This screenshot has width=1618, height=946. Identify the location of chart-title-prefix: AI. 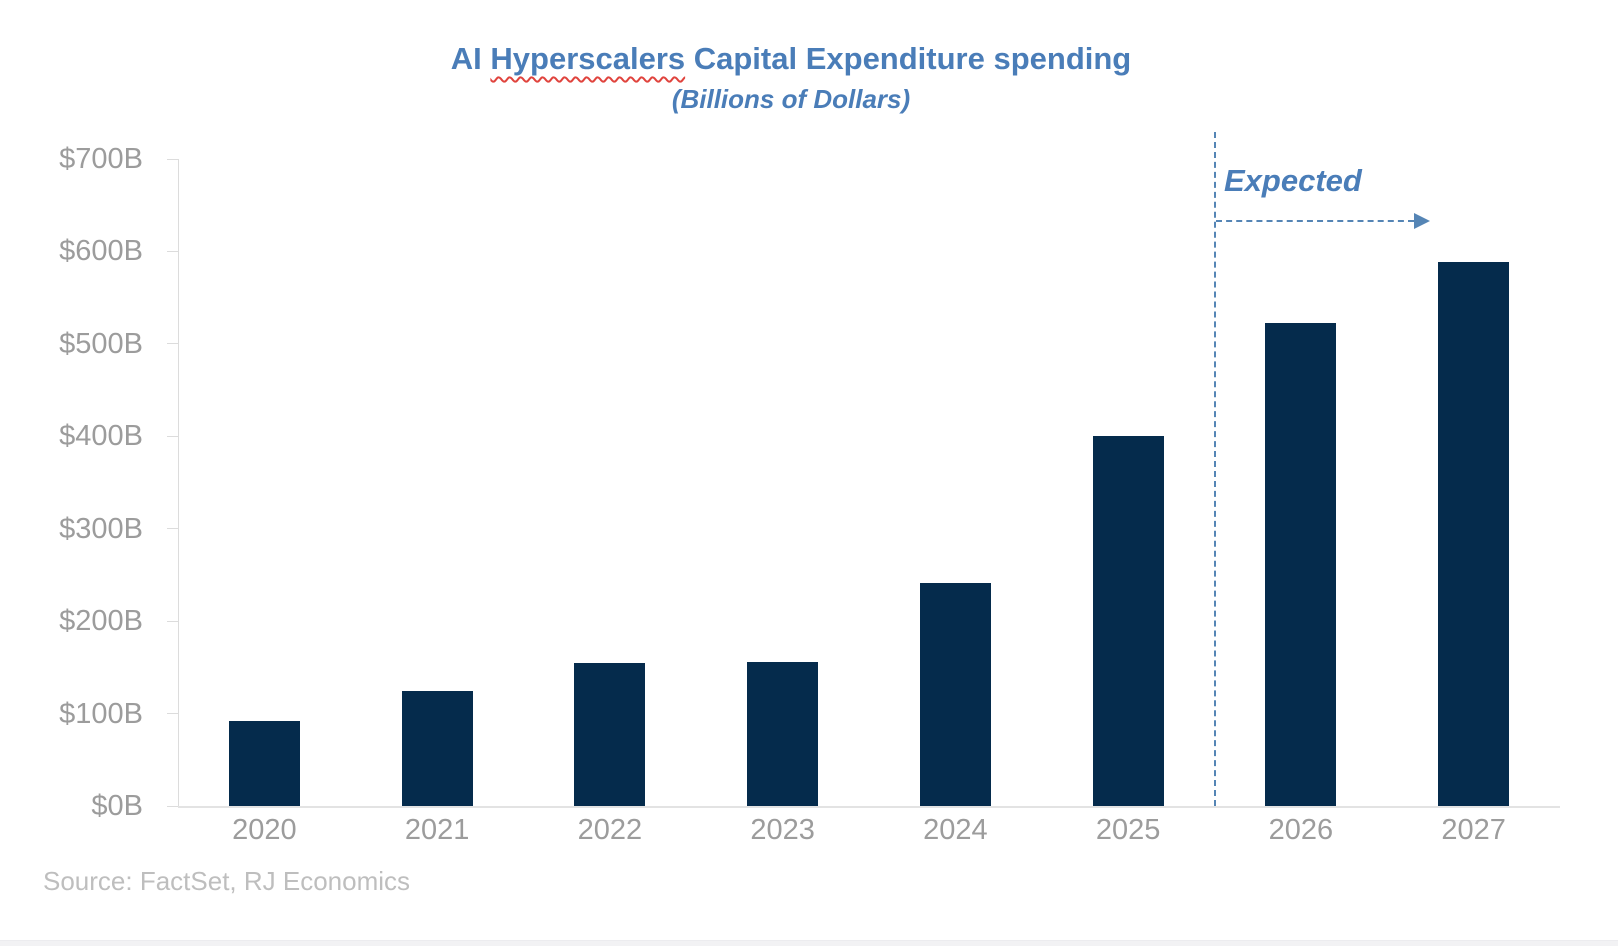
(470, 58).